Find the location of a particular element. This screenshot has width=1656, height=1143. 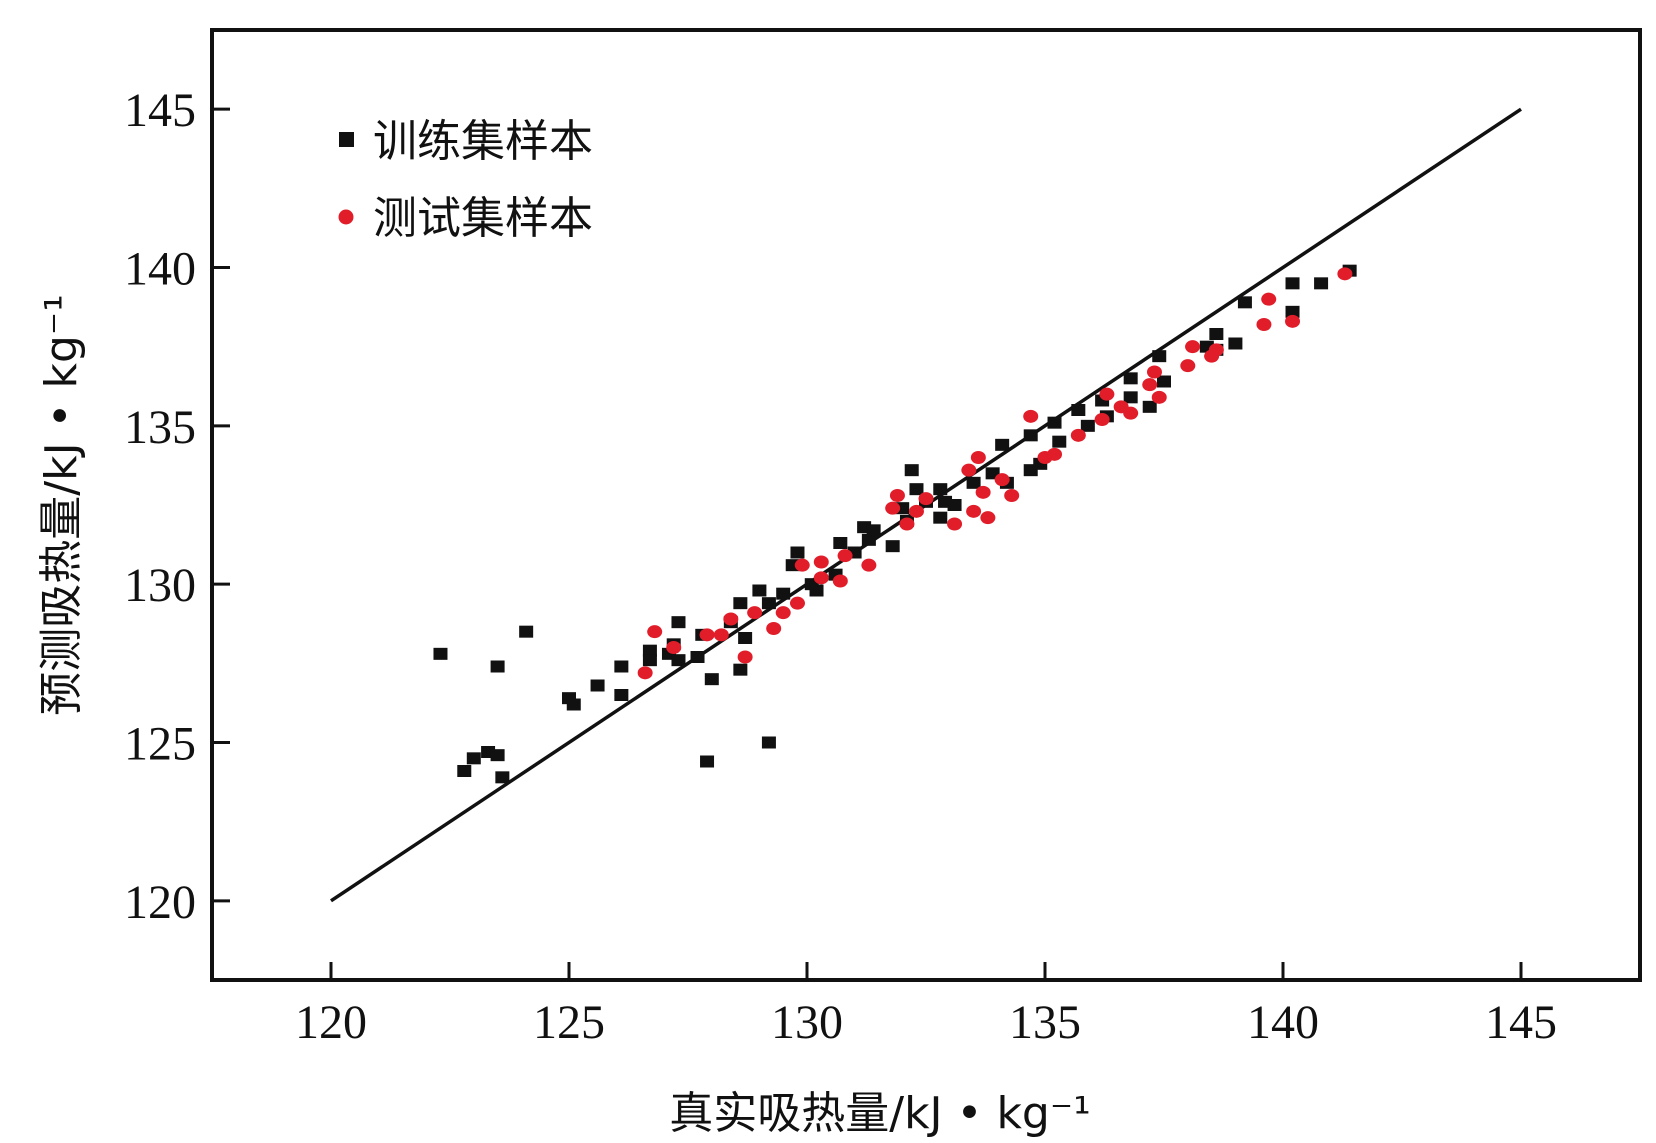

x-tick-label: 140 is located at coordinates (1283, 1022).